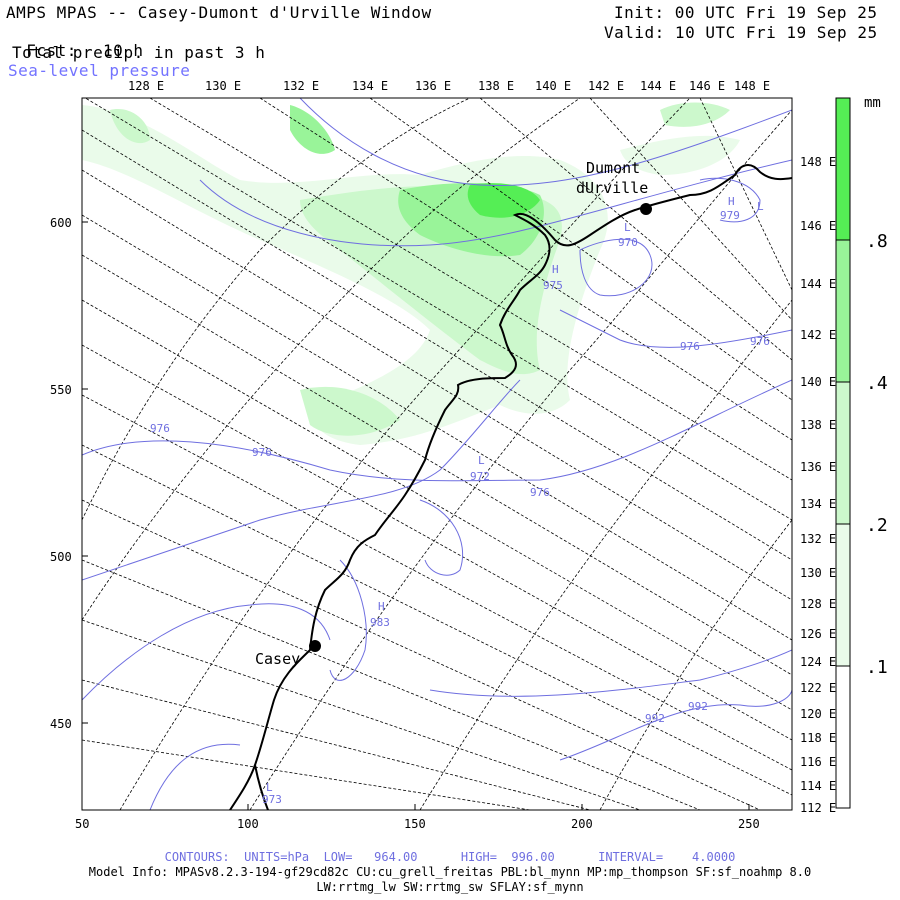 The height and width of the screenshot is (900, 900). I want to click on pressure-label: 972, so click(480, 476).